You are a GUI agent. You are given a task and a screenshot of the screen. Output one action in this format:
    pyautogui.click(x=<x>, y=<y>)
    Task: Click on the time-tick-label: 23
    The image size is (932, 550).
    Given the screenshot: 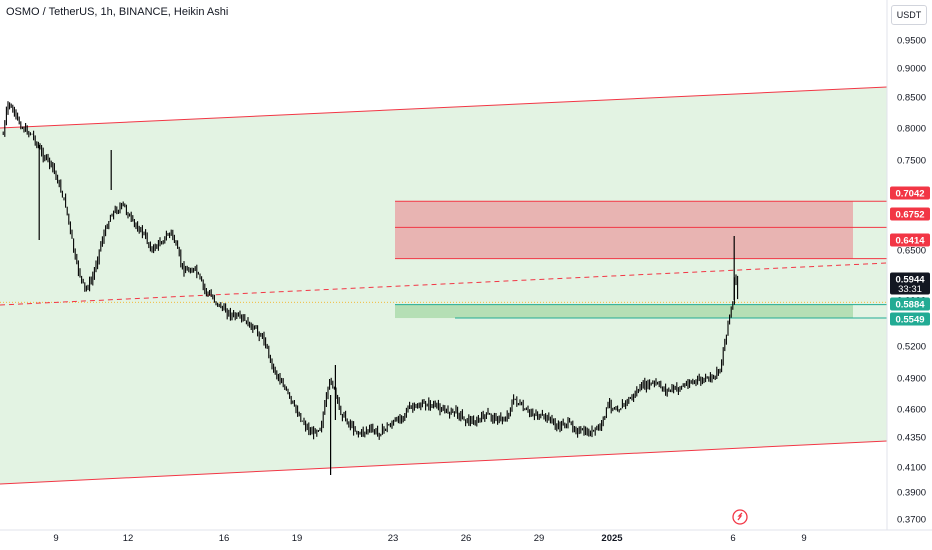 What is the action you would take?
    pyautogui.click(x=393, y=538)
    